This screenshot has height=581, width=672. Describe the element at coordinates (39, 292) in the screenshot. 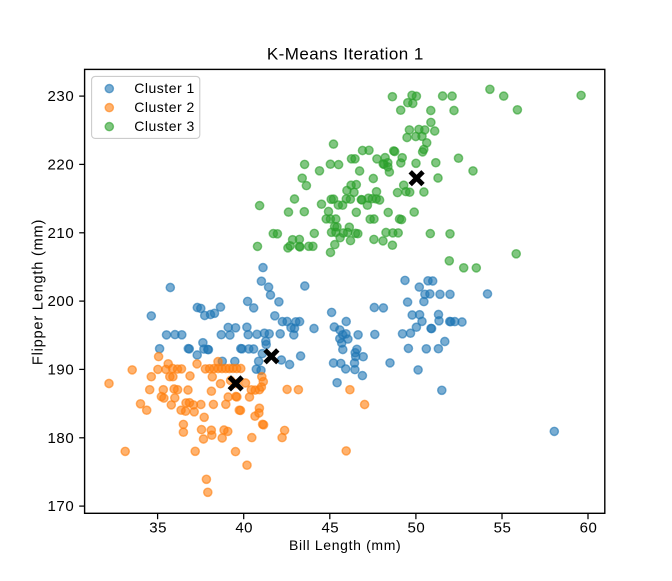

I see `svg-text: Flipper Length (mm)` at that location.